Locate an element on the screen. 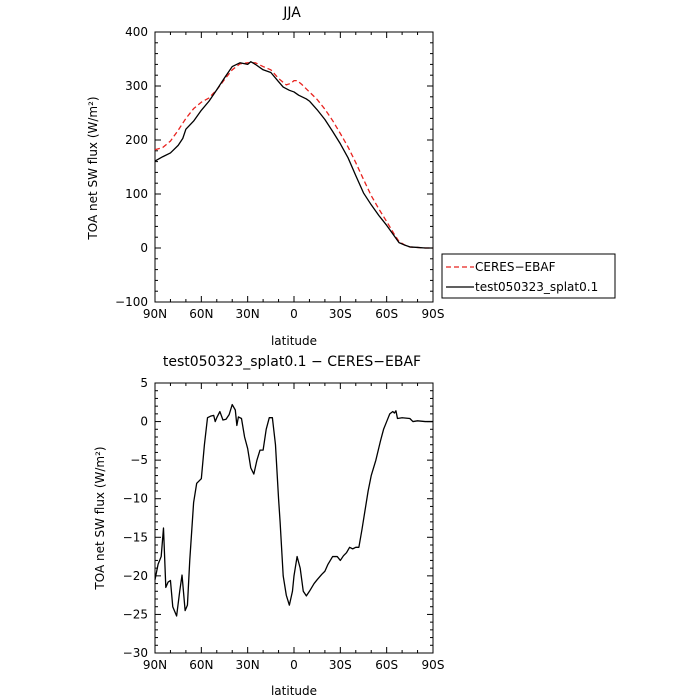 This screenshot has height=700, width=700. legend-label-test: test050323_splat0.1 is located at coordinates (536, 287).